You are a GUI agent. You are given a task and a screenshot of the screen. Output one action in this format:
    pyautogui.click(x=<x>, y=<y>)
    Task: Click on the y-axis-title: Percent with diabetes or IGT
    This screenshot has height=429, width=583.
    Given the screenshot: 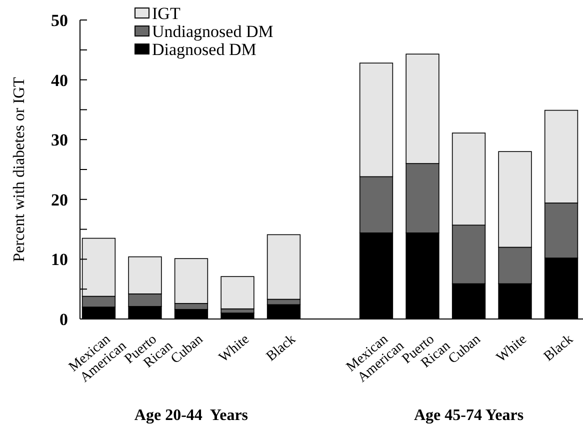 What is the action you would take?
    pyautogui.click(x=19, y=169)
    